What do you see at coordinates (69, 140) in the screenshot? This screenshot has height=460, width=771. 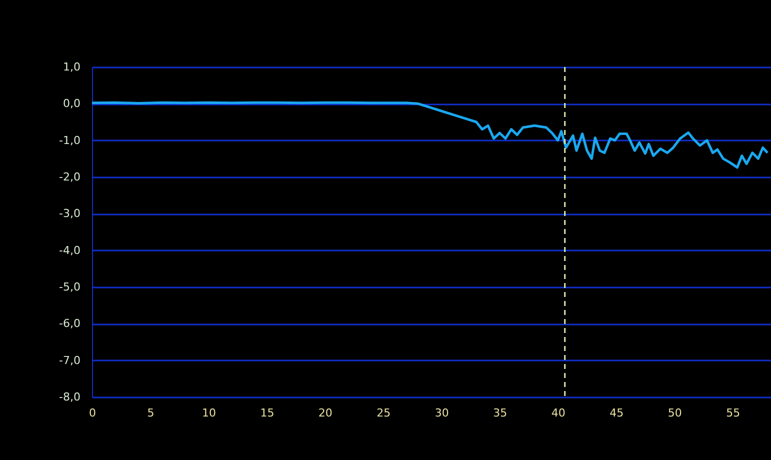 I see `y-tick-label: -1,0` at bounding box center [69, 140].